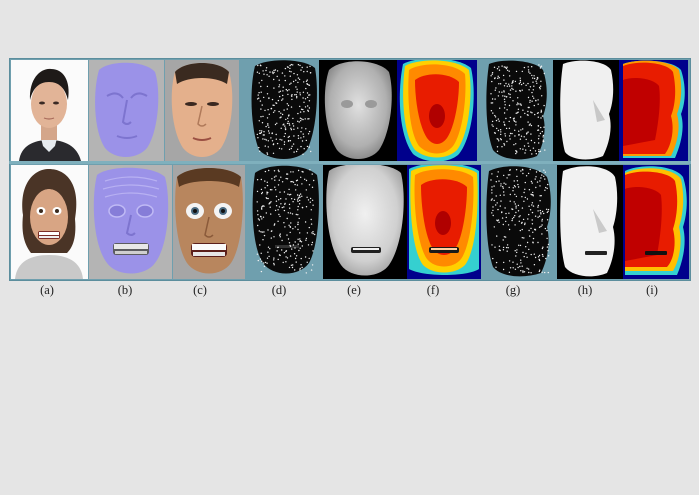  What do you see at coordinates (656, 222) in the screenshot?
I see `panel-i-bottom-depth-heat` at bounding box center [656, 222].